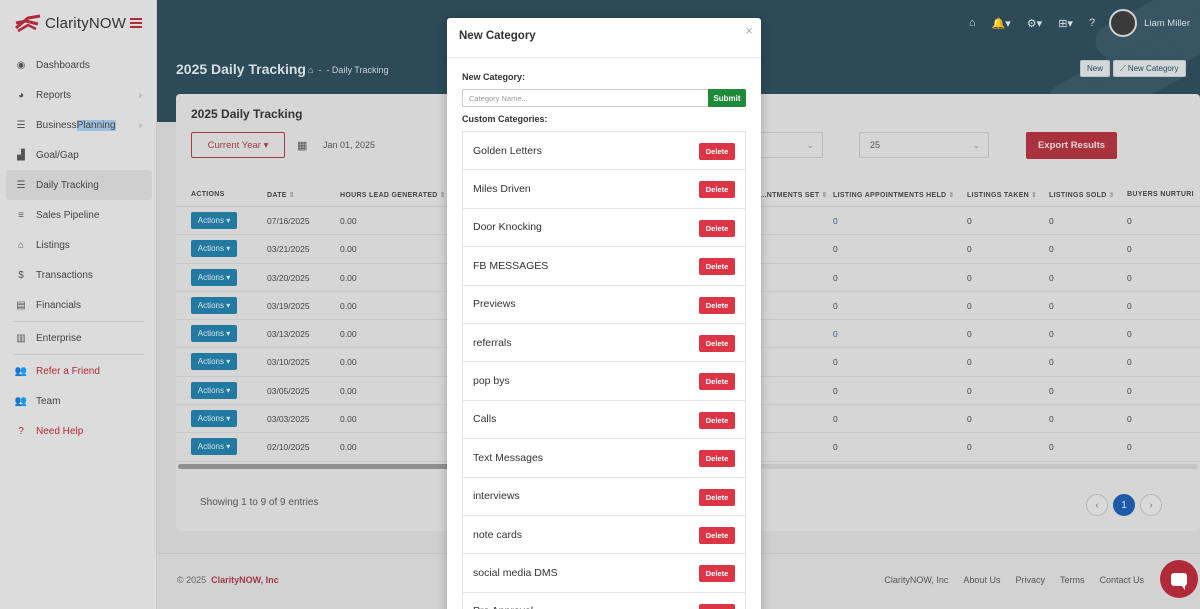 This screenshot has height=609, width=1200. What do you see at coordinates (1149, 68) in the screenshot?
I see `new-category-button: ⟋ New Category` at bounding box center [1149, 68].